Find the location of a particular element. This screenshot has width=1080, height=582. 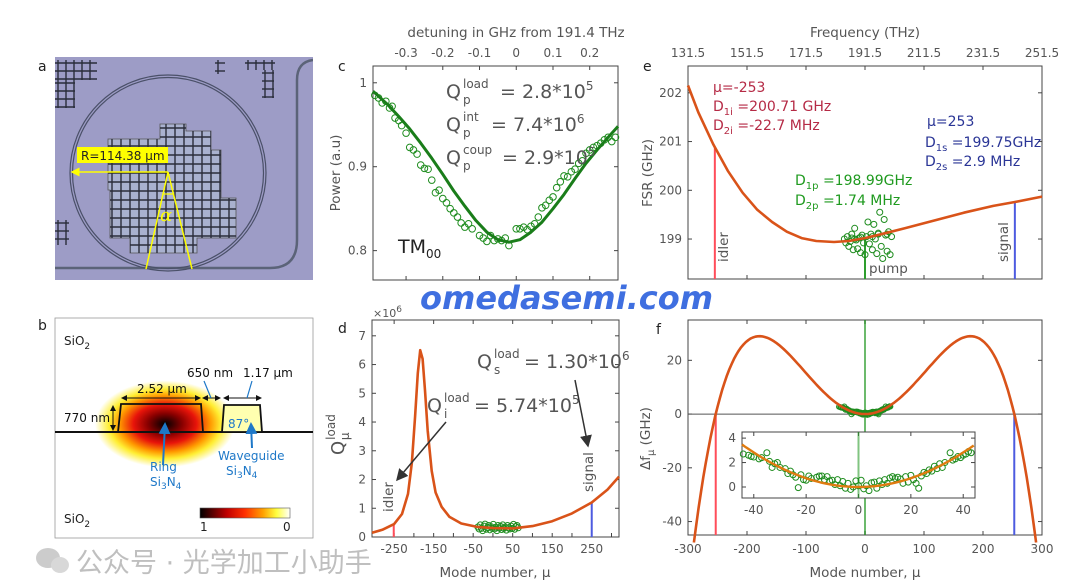

chart-c-power-transmission: -0.3 -0.2 -0.1 0 0.1 0.2 0.8 0.9 1 is located at coordinates (484, 163).